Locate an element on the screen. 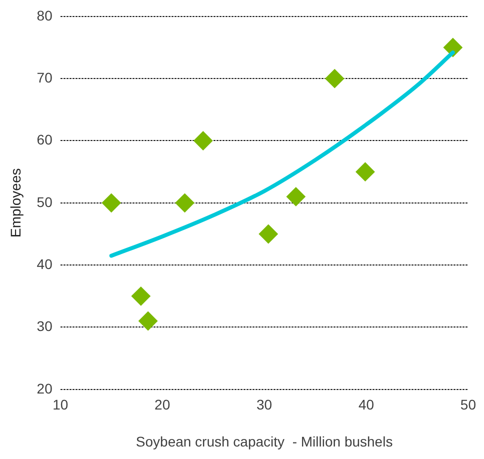 The image size is (484, 459). y-axis-title: Employees is located at coordinates (15, 203).